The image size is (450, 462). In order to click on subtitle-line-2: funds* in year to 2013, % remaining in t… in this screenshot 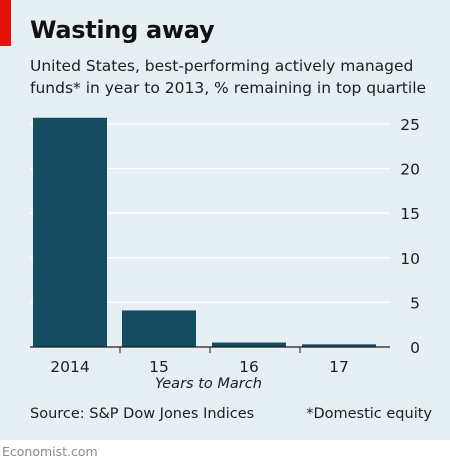, I will do `click(228, 88)`.